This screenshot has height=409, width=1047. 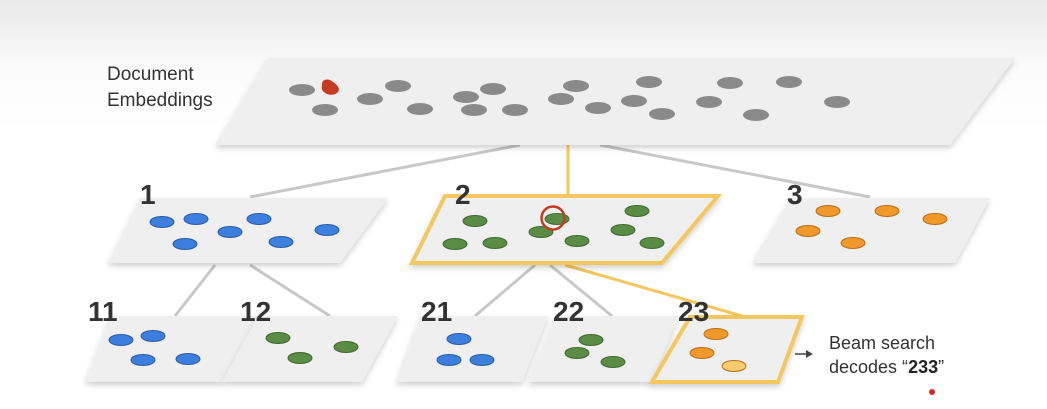 I want to click on cluster-2-points, so click(x=553, y=227).